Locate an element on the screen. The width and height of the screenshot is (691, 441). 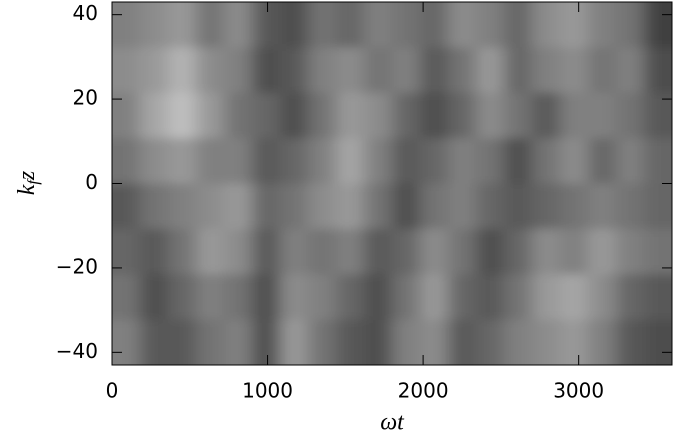
x-axis-label: ωt is located at coordinates (392, 423).